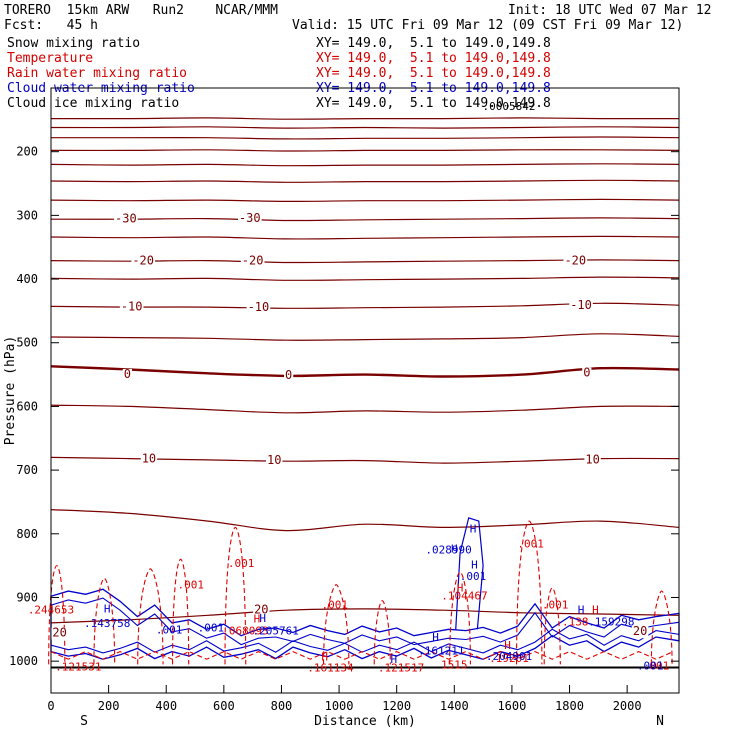 The height and width of the screenshot is (740, 740). What do you see at coordinates (23, 661) in the screenshot?
I see `y-tick-label: 1000` at bounding box center [23, 661].